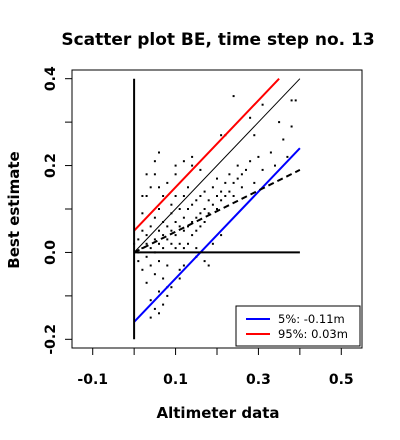  I want to click on legend-box, so click(298, 326).